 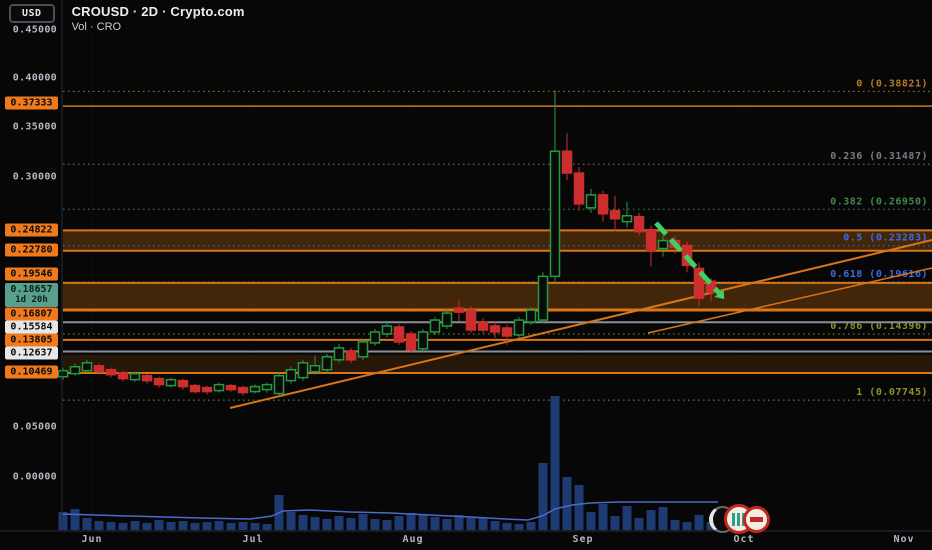 What do you see at coordinates (92, 539) in the screenshot?
I see `month-label: Jun` at bounding box center [92, 539].